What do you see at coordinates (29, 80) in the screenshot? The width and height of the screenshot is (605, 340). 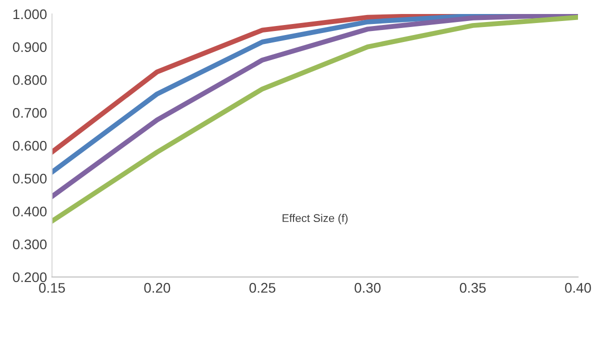 I see `y-tick-label: 0.800` at bounding box center [29, 80].